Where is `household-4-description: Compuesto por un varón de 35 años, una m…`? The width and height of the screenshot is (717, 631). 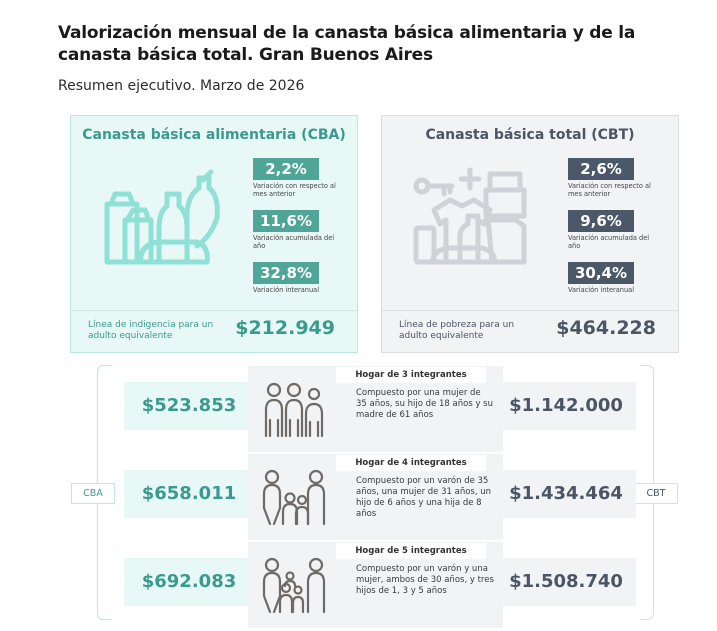 household-4-description: Compuesto por un varón de 35 años, una m… is located at coordinates (424, 497).